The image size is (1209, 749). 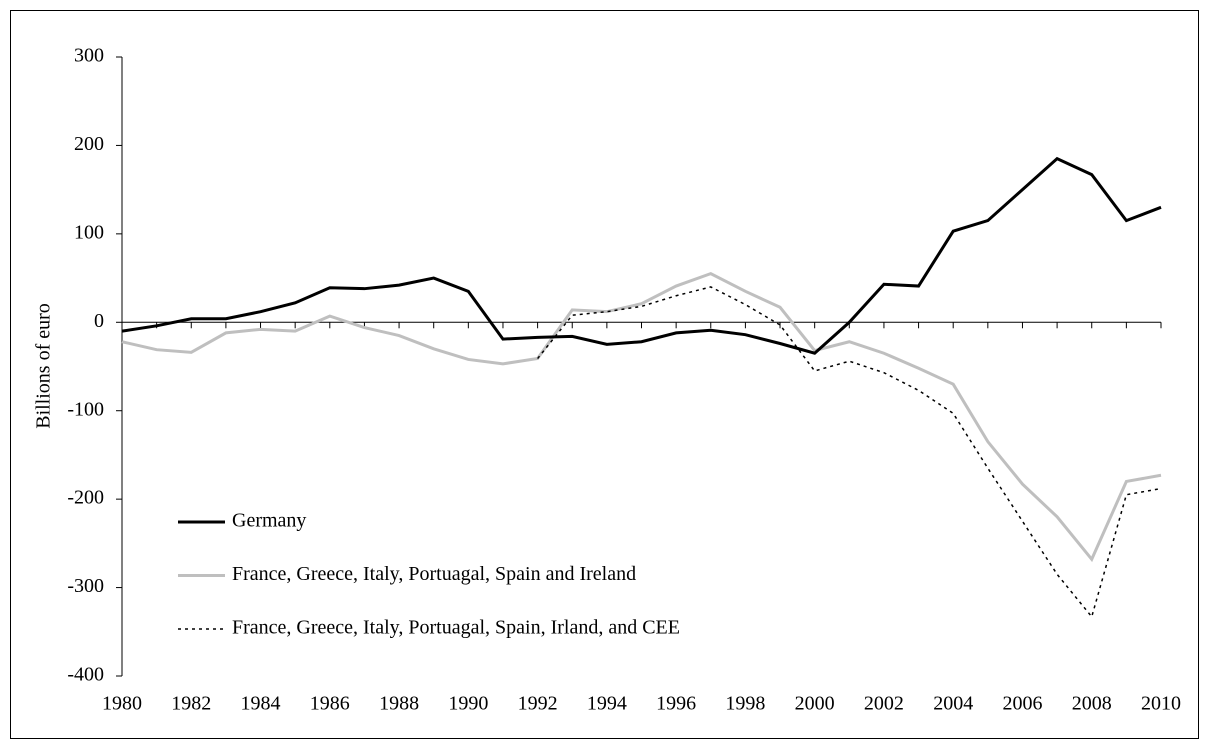 I want to click on x-tick-label: 2004, so click(x=953, y=704).